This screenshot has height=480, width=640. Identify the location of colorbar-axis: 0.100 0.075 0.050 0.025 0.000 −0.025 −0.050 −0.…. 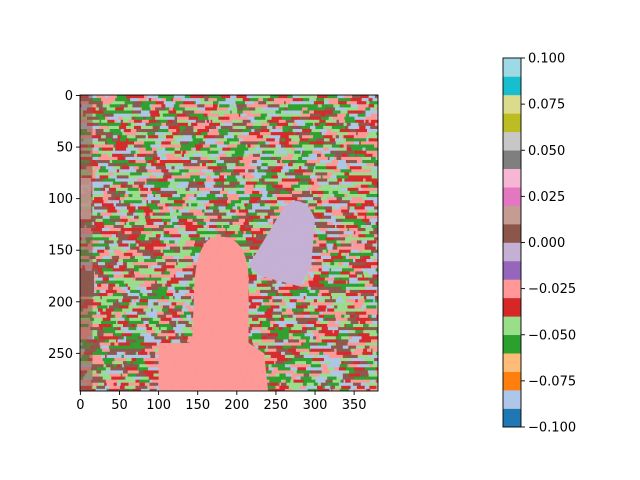
(548, 244).